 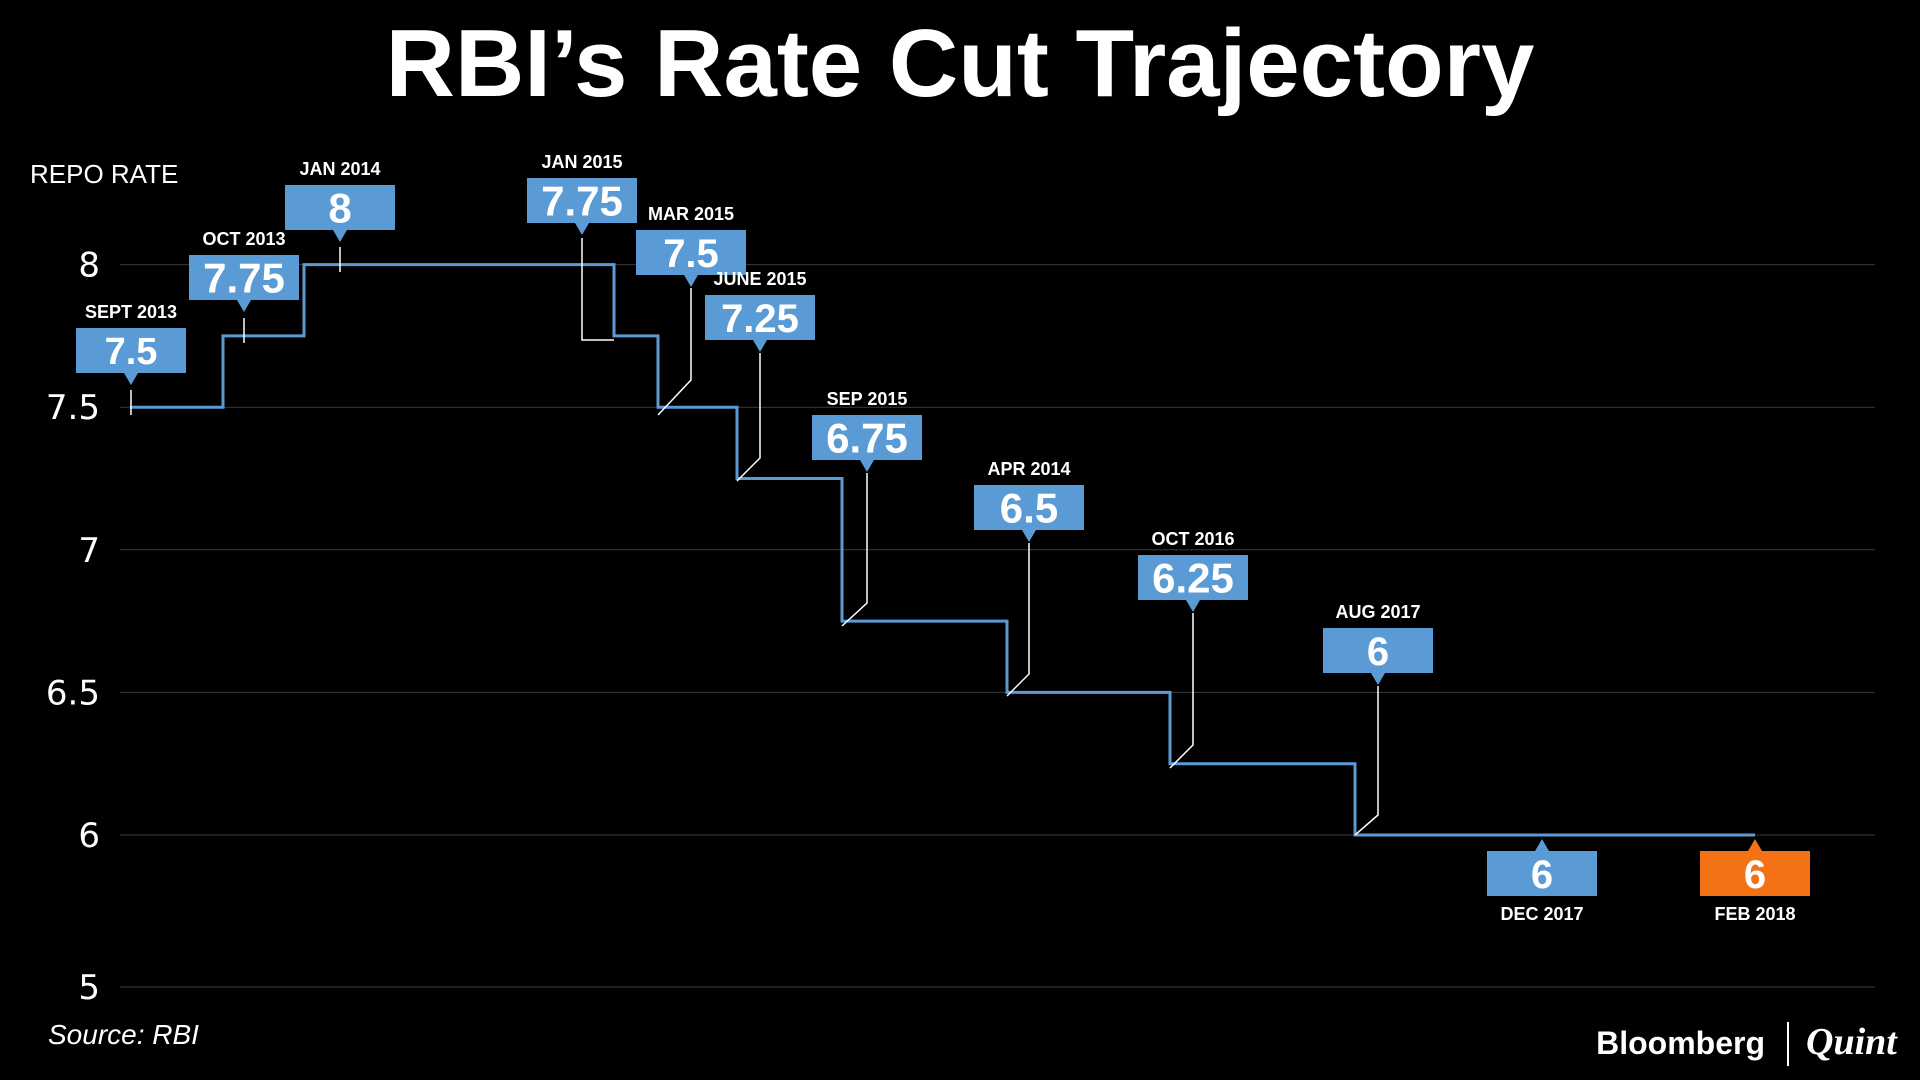 I want to click on y-tick-label: 5, so click(x=89, y=988).